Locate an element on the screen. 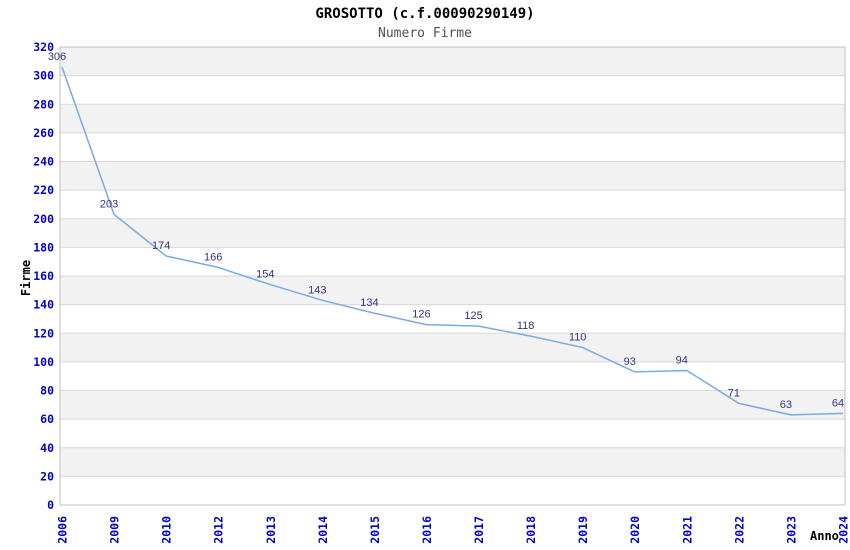  y-tick-label: 120 is located at coordinates (43, 333).